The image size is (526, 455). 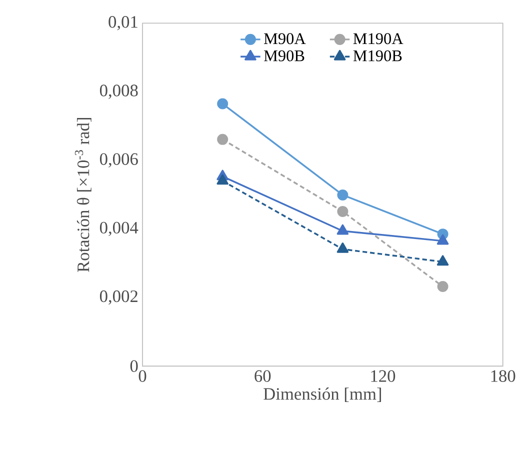 What do you see at coordinates (285, 38) in the screenshot?
I see `legend-label: M90A` at bounding box center [285, 38].